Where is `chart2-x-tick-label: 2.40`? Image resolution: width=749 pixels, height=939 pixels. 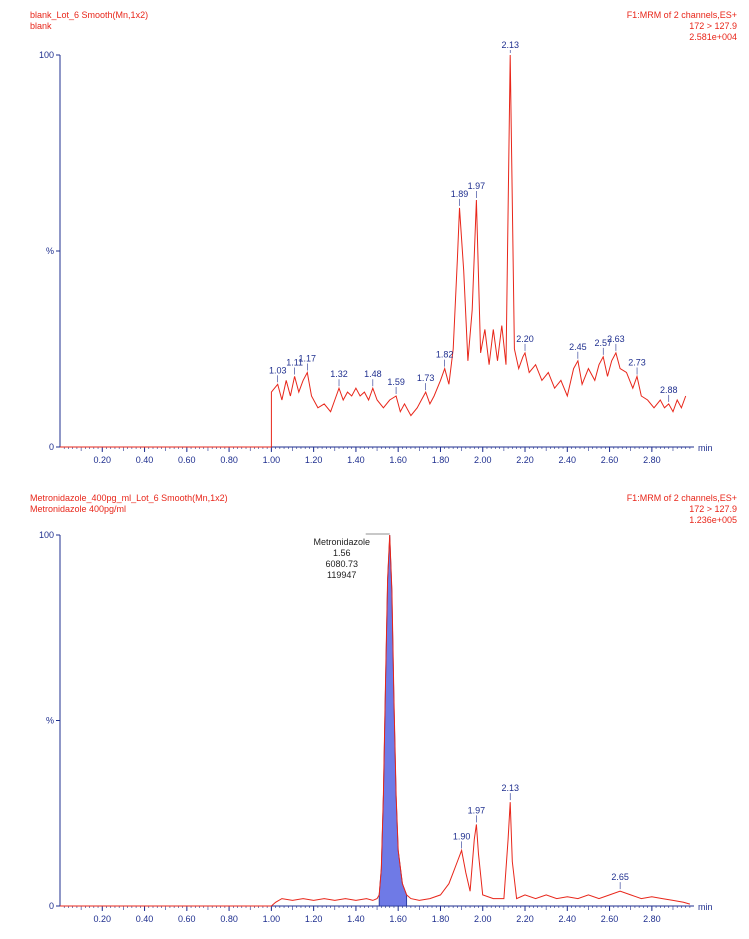 chart2-x-tick-label: 2.40 is located at coordinates (568, 919).